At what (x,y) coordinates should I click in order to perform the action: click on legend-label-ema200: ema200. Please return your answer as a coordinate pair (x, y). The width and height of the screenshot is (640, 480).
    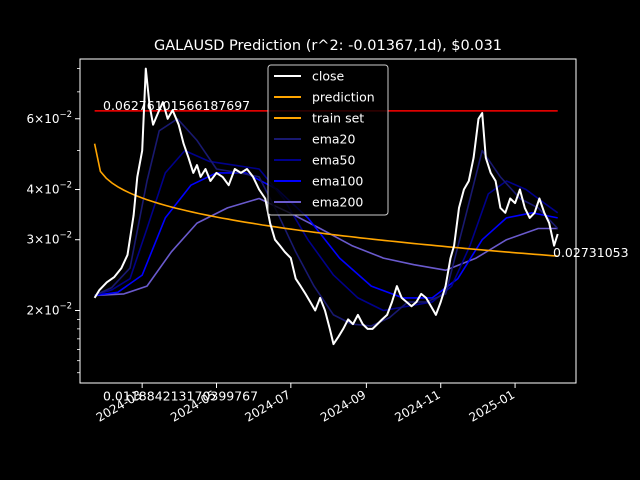
    Looking at the image, I should click on (337, 202).